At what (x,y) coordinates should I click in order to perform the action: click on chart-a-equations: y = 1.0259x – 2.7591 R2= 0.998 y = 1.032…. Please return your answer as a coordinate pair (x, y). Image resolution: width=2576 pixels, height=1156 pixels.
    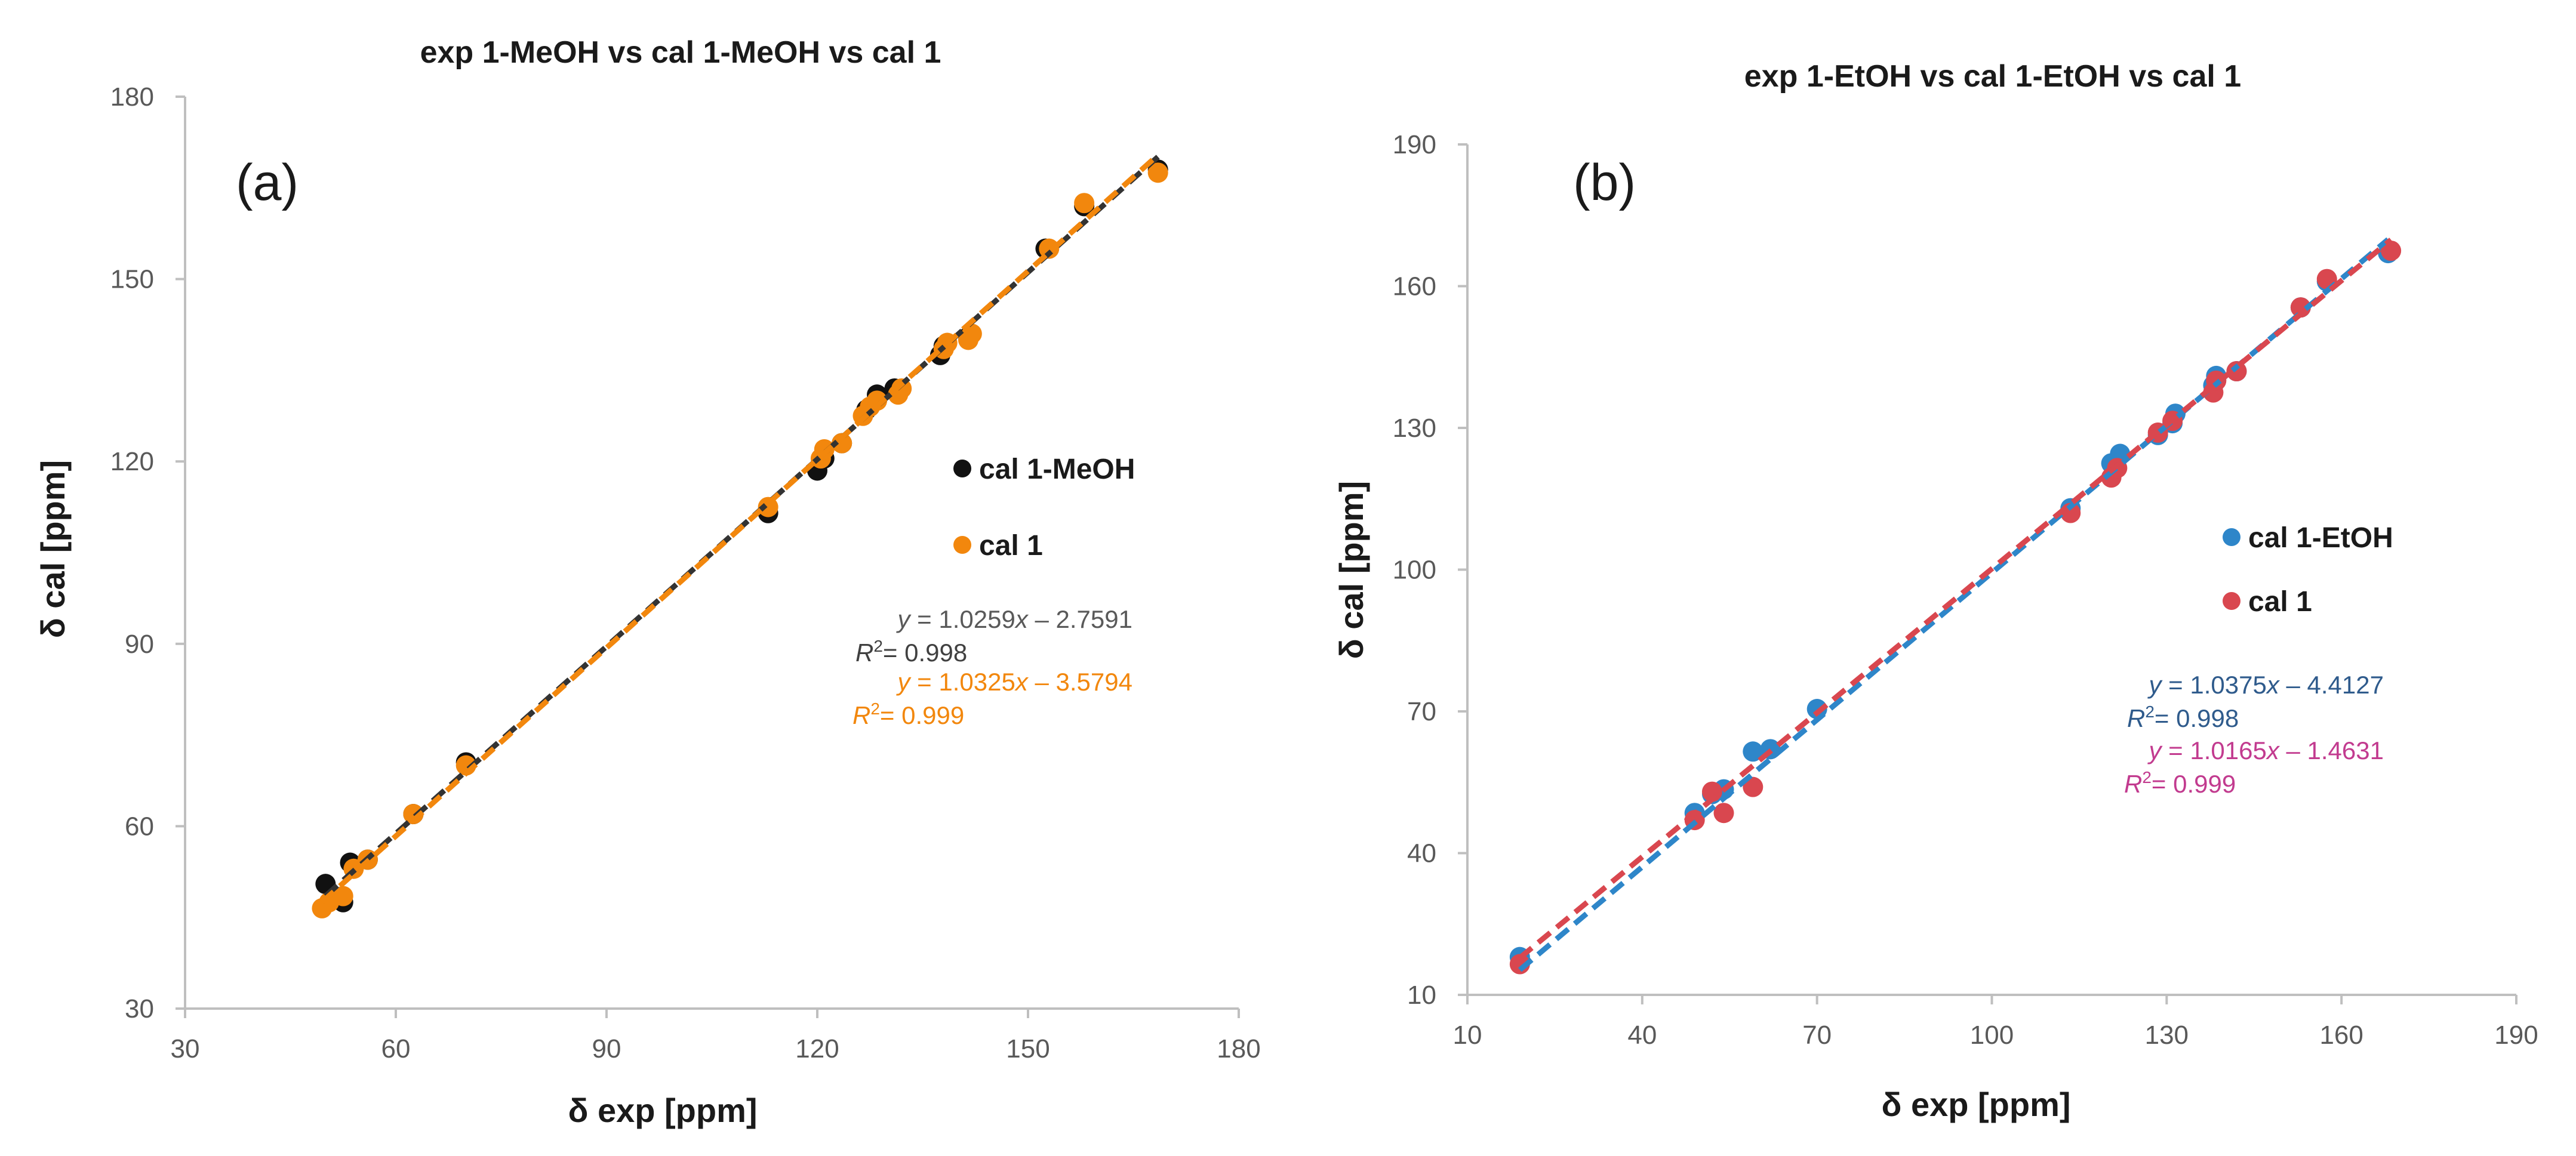
    Looking at the image, I should click on (992, 667).